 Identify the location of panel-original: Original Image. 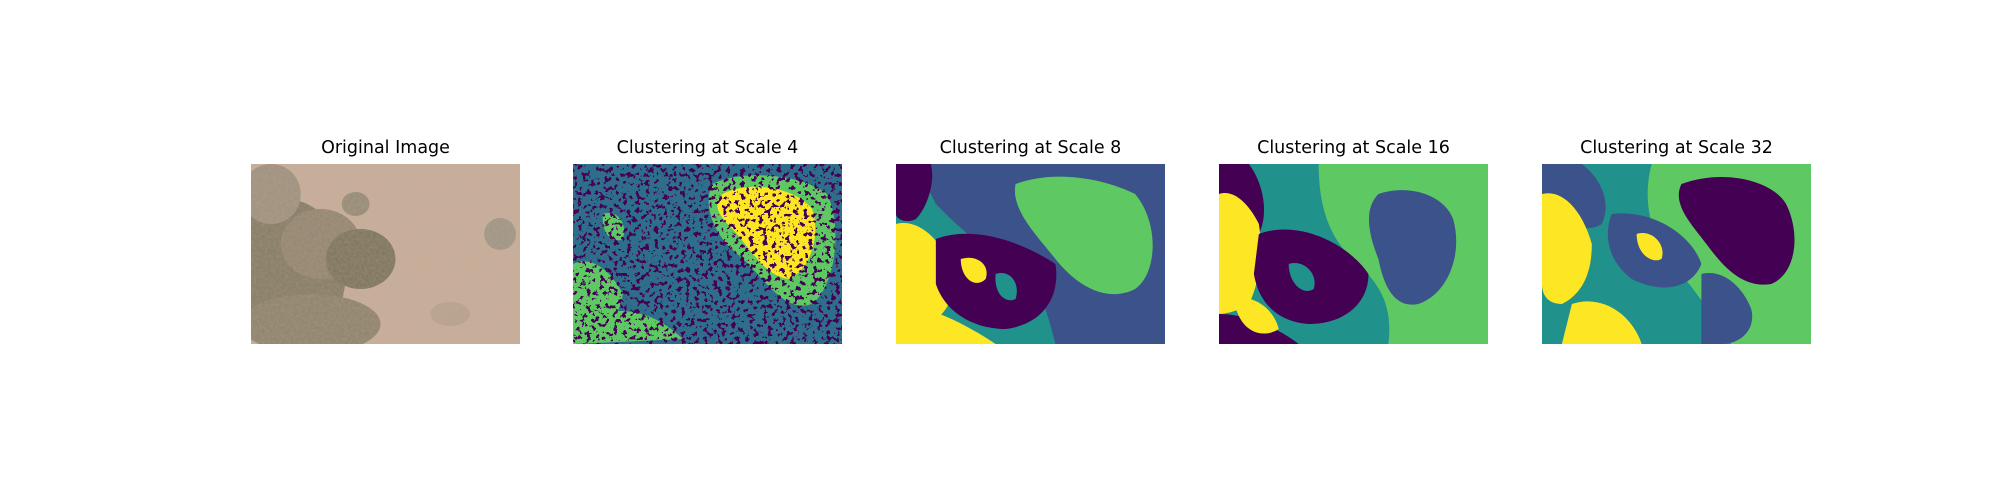
(385, 242).